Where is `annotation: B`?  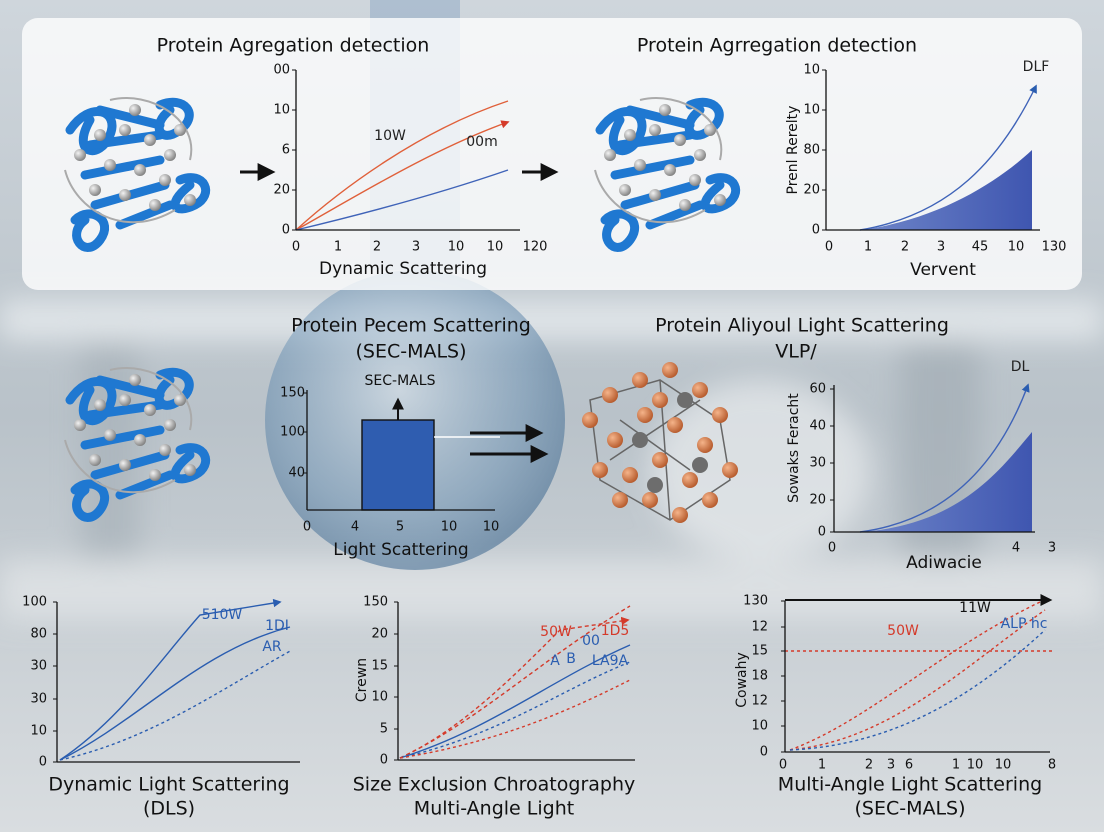
annotation: B is located at coordinates (571, 659).